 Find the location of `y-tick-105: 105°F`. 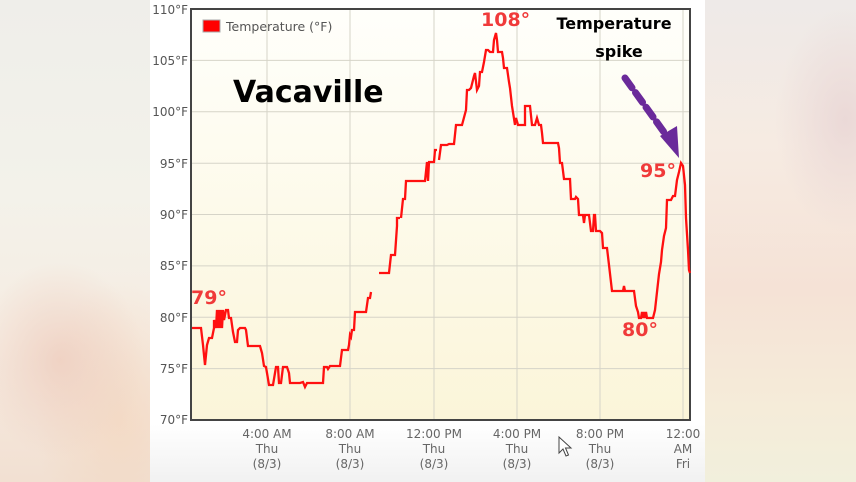

y-tick-105: 105°F is located at coordinates (170, 61).